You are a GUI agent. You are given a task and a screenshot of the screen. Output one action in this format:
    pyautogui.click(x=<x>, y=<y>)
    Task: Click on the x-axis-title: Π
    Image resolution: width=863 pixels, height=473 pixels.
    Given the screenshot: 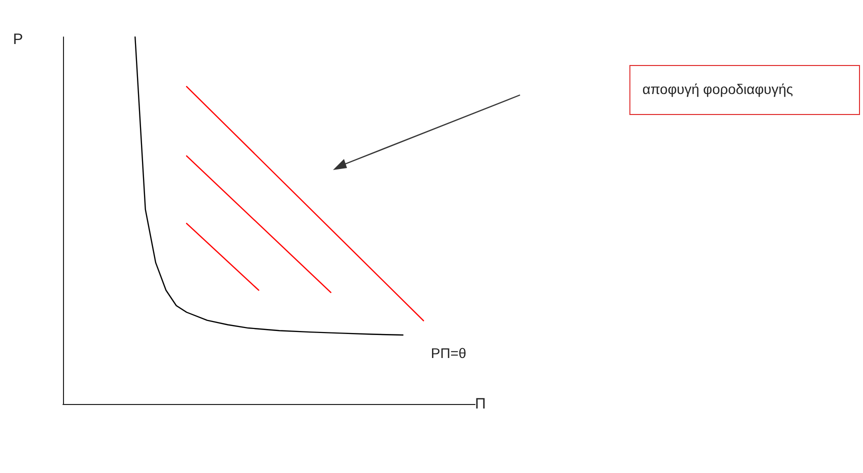 What is the action you would take?
    pyautogui.click(x=480, y=404)
    